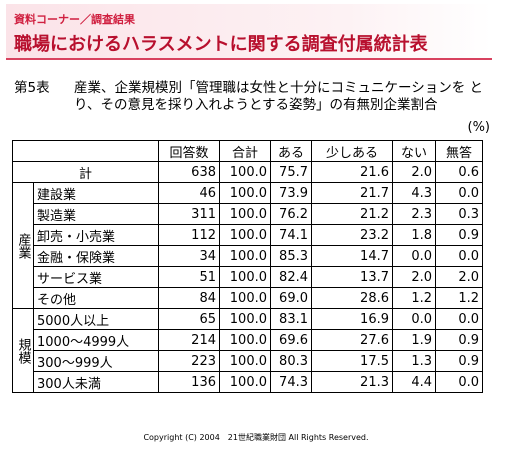 This screenshot has height=452, width=512. I want to click on row-label: 建設業, so click(96, 193).